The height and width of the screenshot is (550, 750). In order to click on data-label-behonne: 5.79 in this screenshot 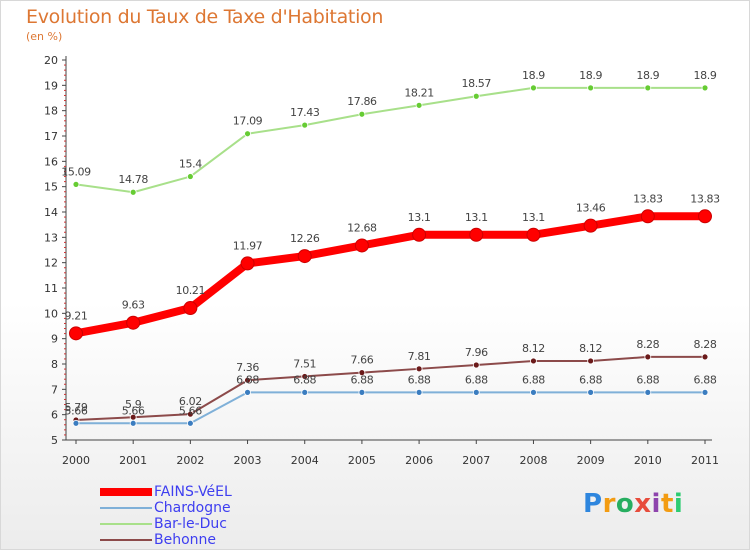, I will do `click(76, 407)`.